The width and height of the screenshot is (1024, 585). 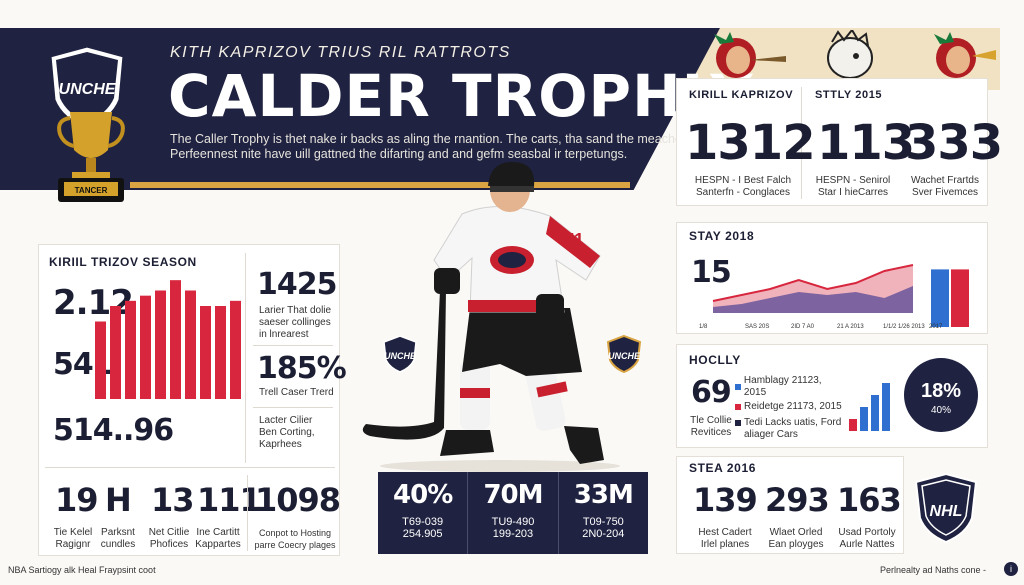 I want to click on caption-line: Tle Collie, so click(x=711, y=420).